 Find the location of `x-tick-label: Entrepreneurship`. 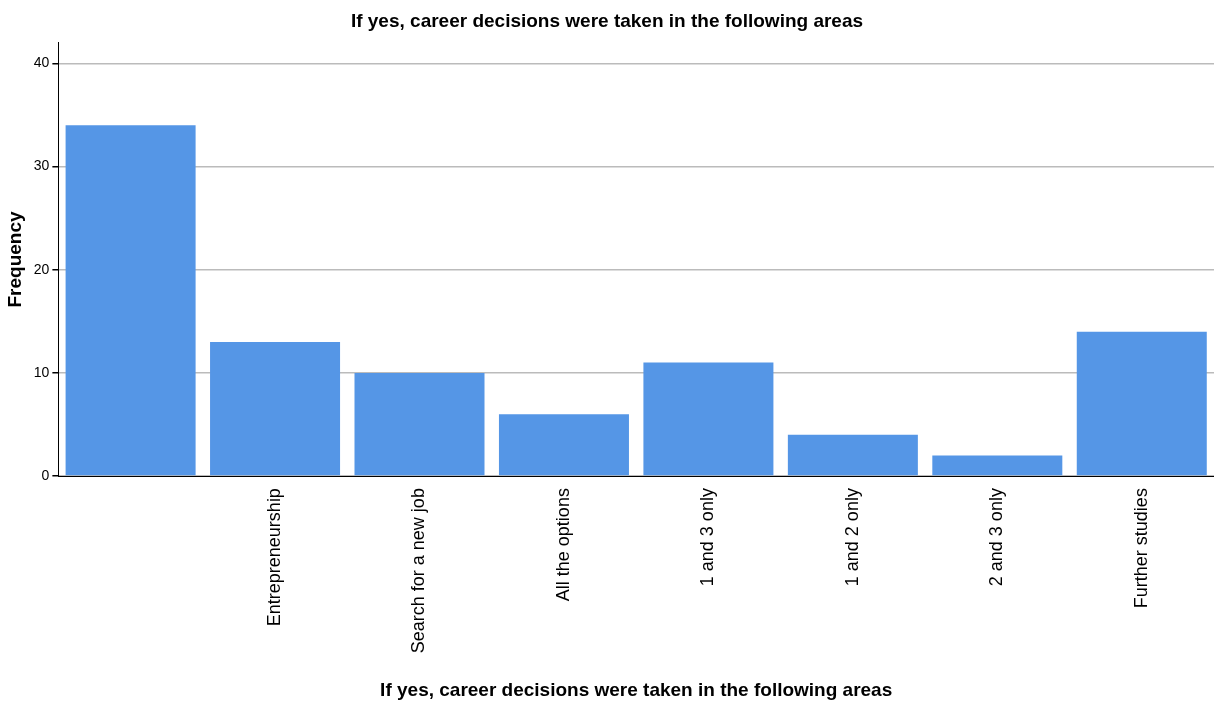

x-tick-label: Entrepreneurship is located at coordinates (274, 557).